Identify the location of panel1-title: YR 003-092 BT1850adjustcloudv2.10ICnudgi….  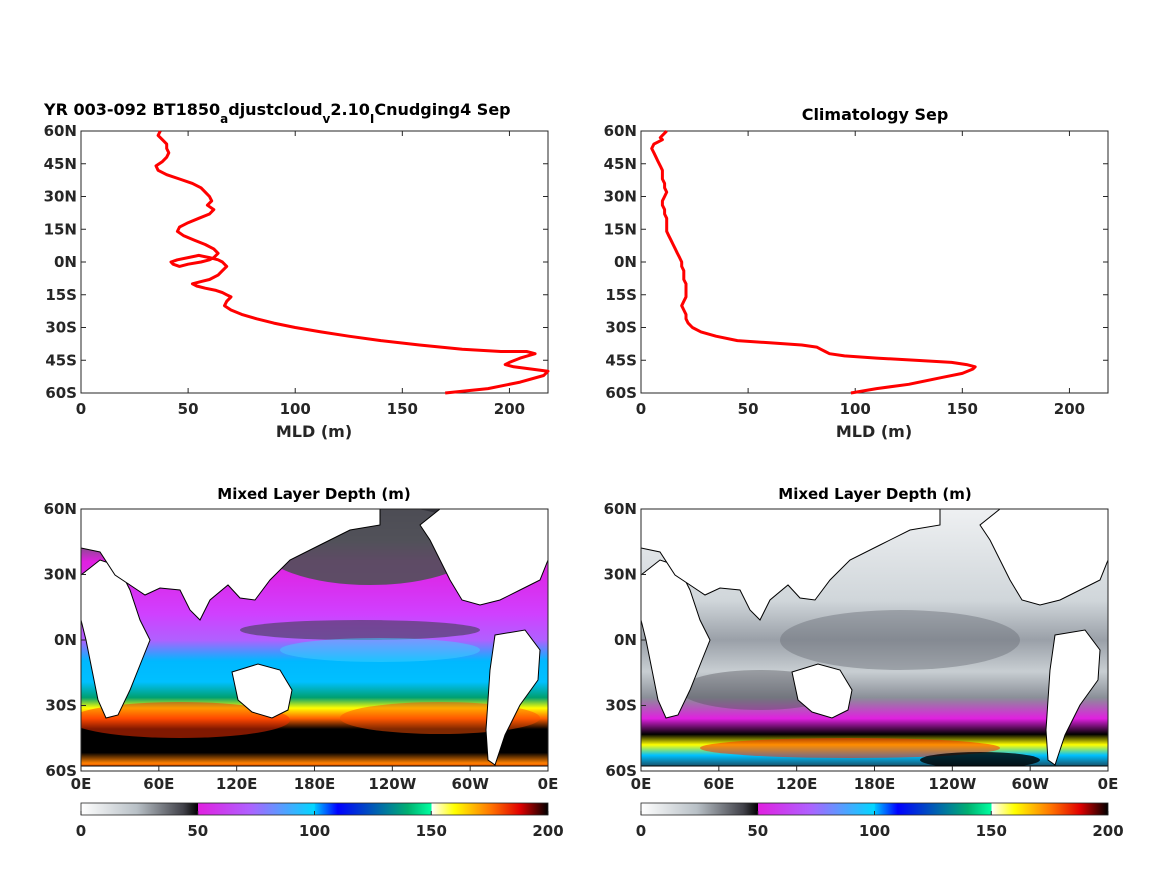
(277, 113).